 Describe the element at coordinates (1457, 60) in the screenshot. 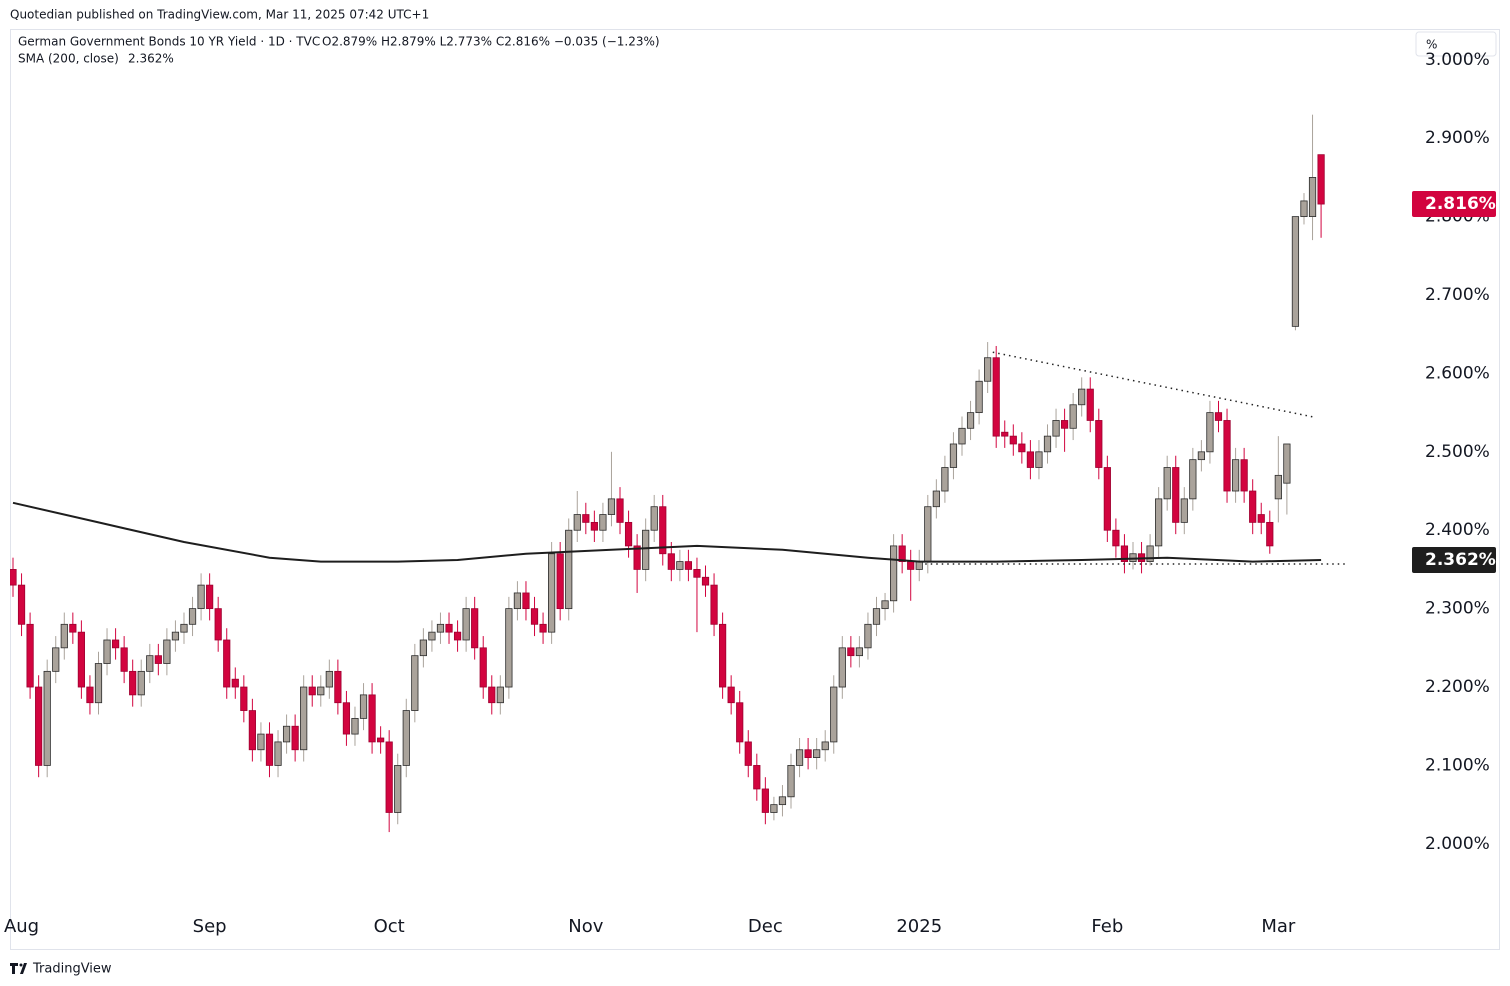

I see `y-tick-label: 3.000%` at that location.